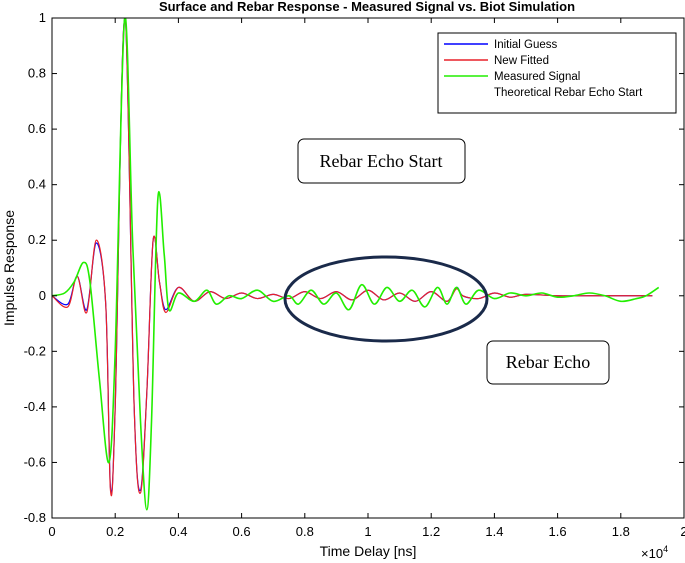  Describe the element at coordinates (35, 350) in the screenshot. I see `y-tick-label: -0.2` at that location.